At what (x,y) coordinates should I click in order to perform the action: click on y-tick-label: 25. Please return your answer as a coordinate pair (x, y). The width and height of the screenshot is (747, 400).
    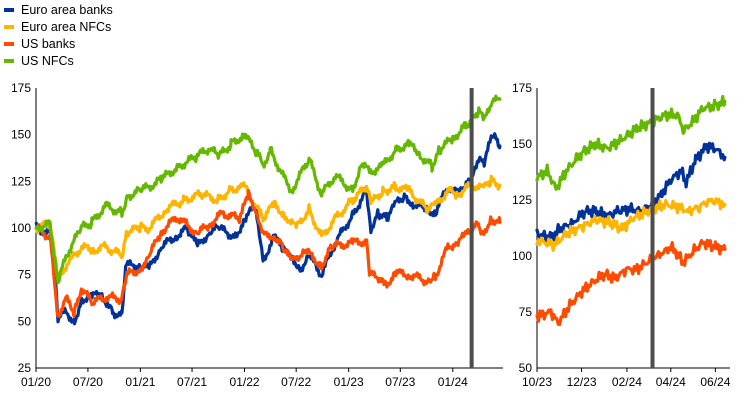
    Looking at the image, I should click on (25, 368).